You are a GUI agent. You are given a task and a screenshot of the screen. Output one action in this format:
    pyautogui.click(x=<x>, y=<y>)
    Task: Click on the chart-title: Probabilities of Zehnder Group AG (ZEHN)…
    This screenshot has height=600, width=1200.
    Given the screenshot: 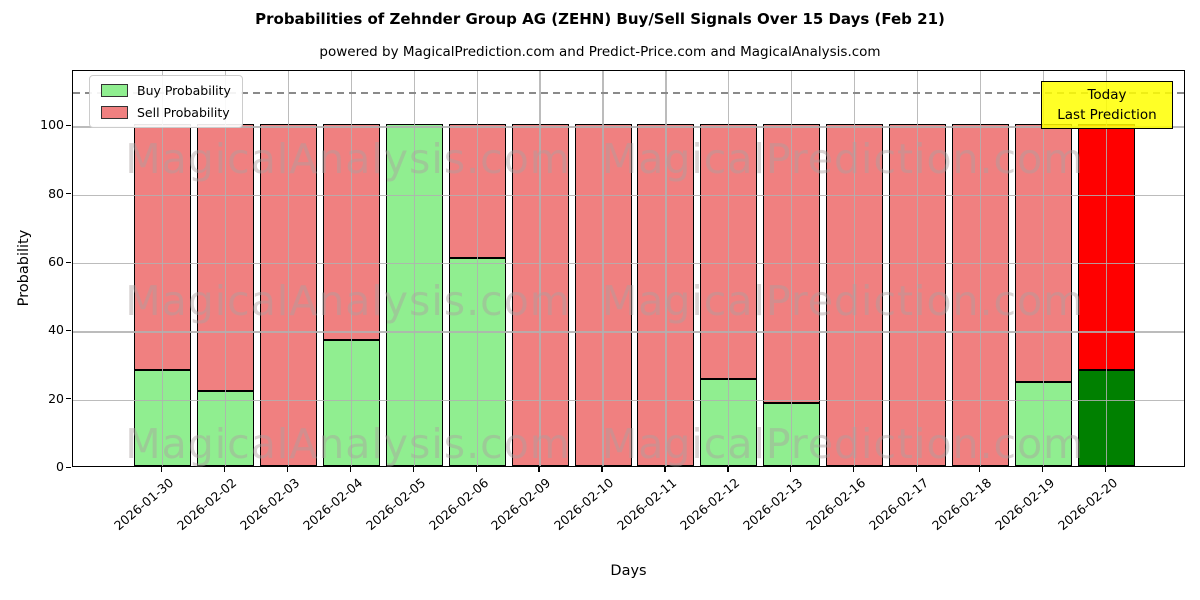 What is the action you would take?
    pyautogui.click(x=600, y=19)
    